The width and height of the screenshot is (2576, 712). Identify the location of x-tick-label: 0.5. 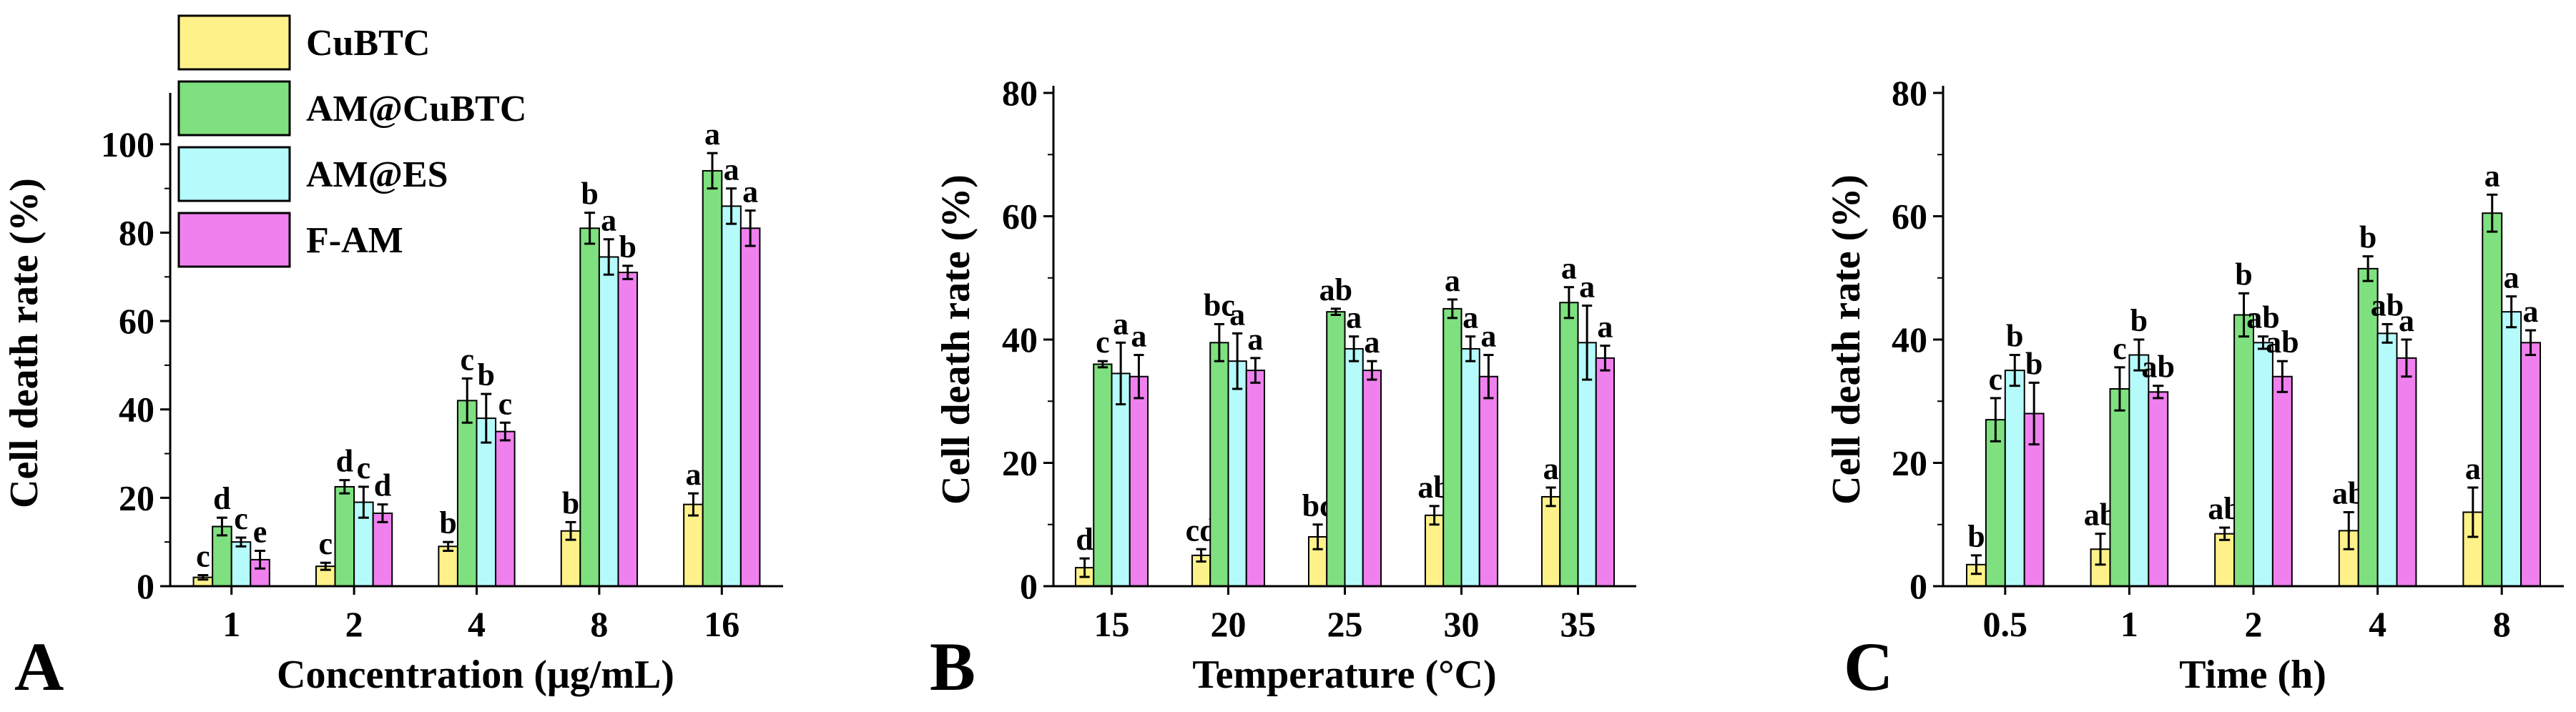
(2006, 624).